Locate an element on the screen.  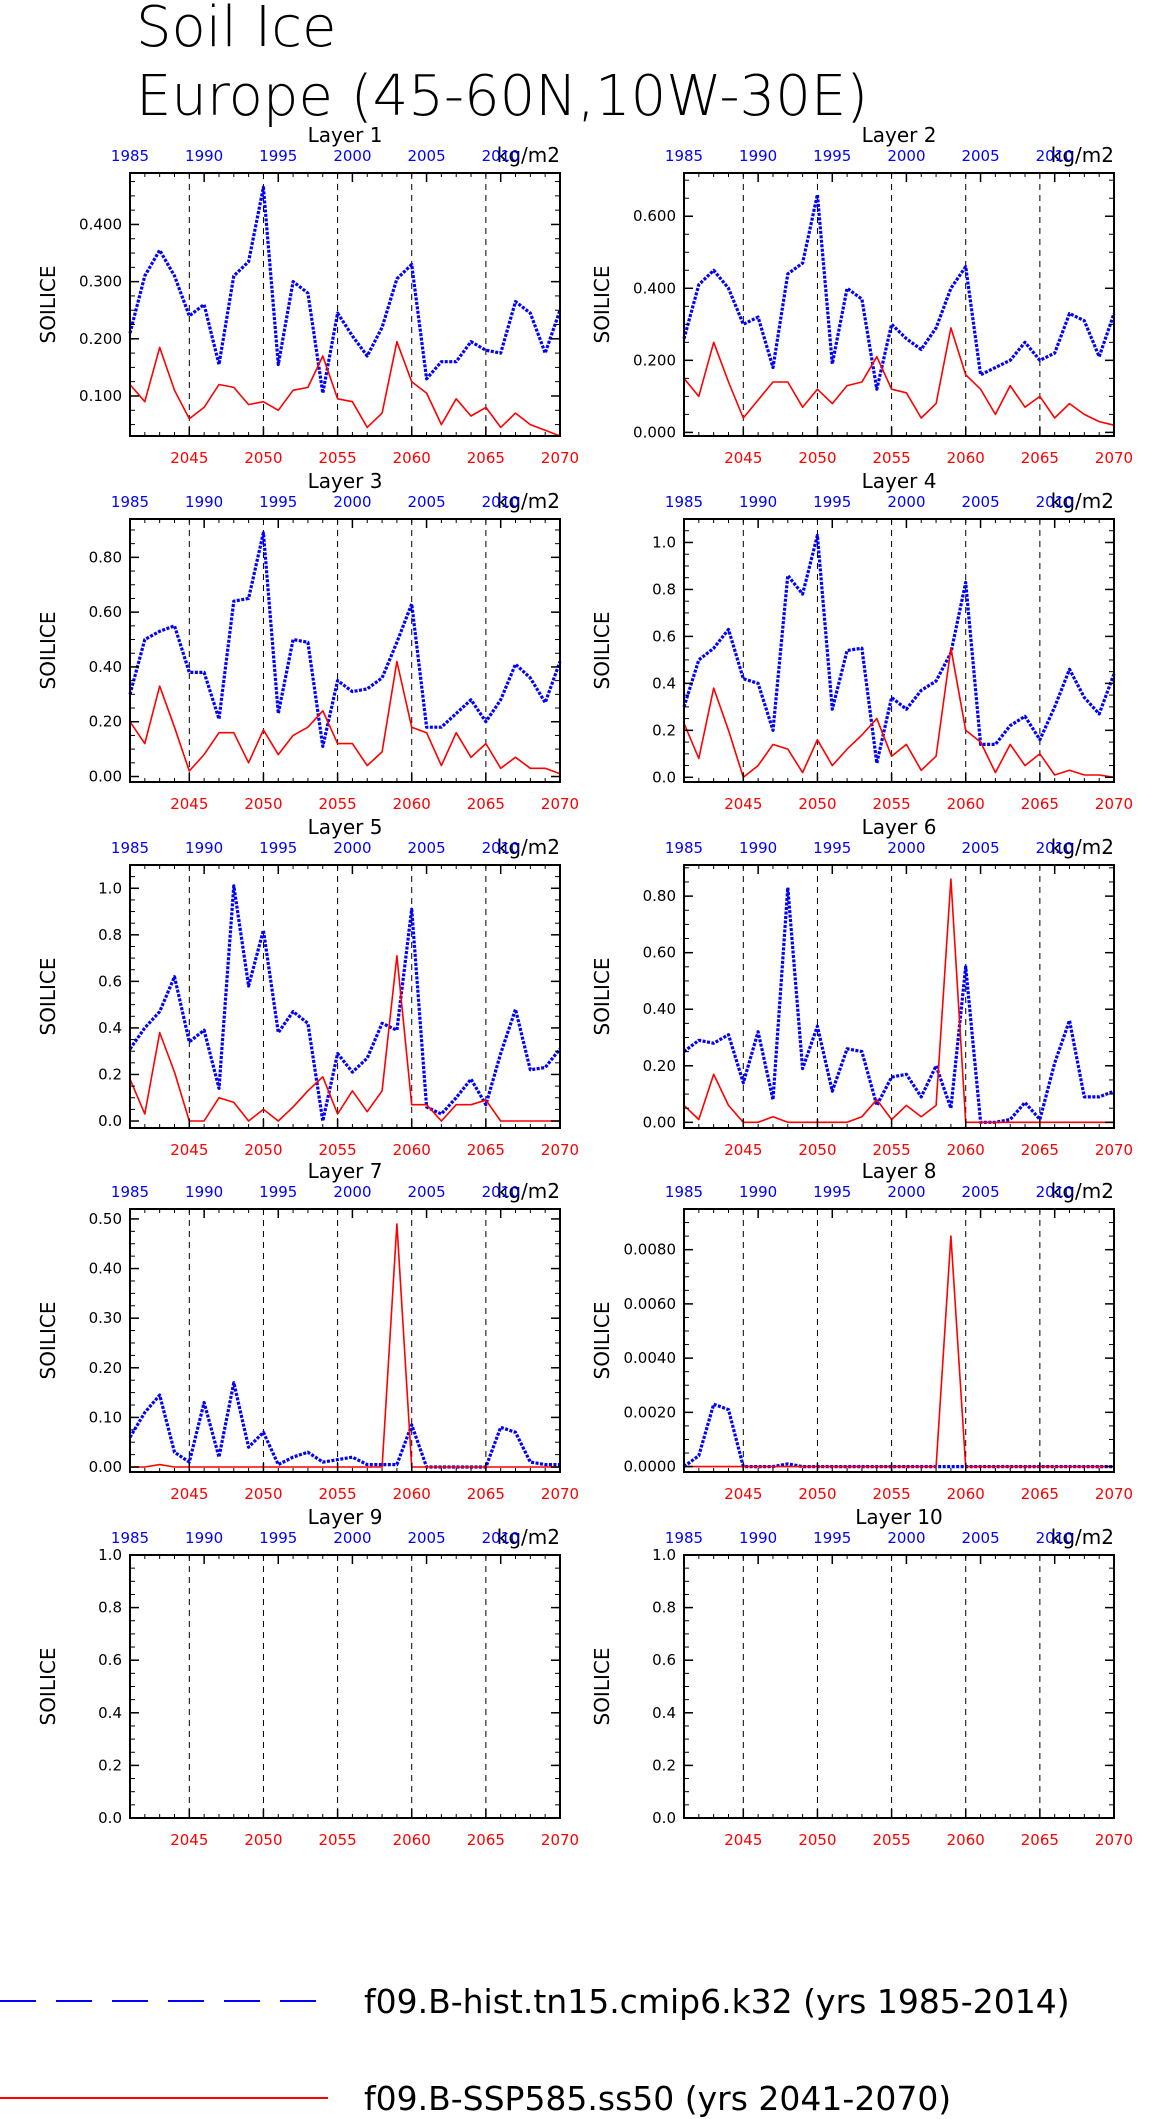
layer-4-title: Layer 4 is located at coordinates (899, 481).